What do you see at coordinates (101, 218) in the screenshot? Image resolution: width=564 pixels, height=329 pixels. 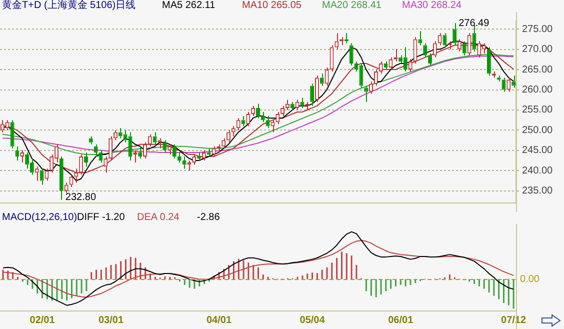 I see `text: DIFF -1.20` at bounding box center [101, 218].